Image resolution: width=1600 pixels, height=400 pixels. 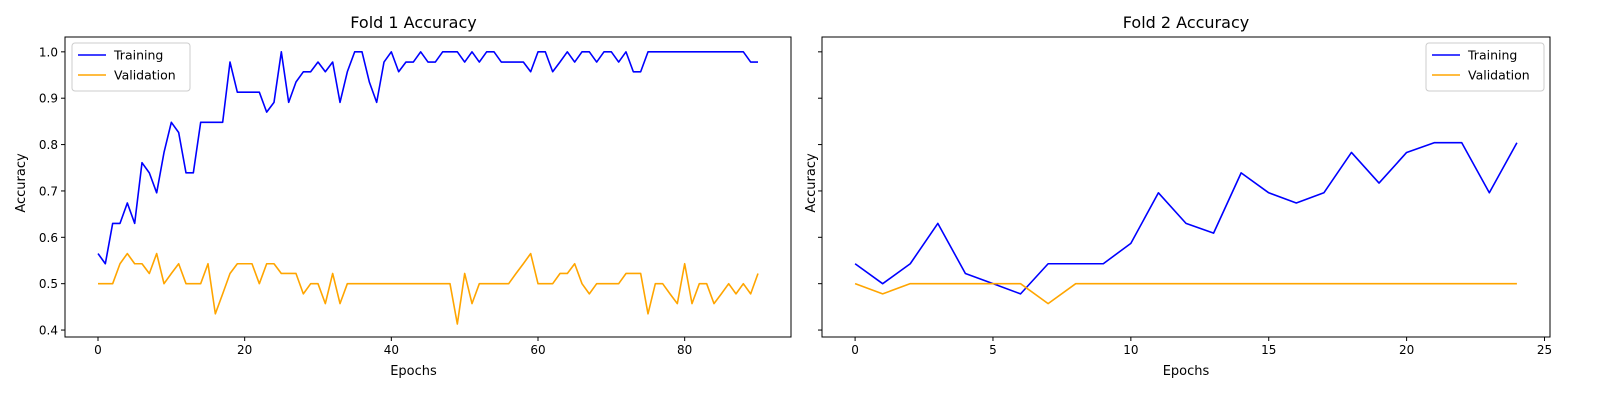 I want to click on fold-1-ytick-label: 1.0, so click(x=48, y=52).